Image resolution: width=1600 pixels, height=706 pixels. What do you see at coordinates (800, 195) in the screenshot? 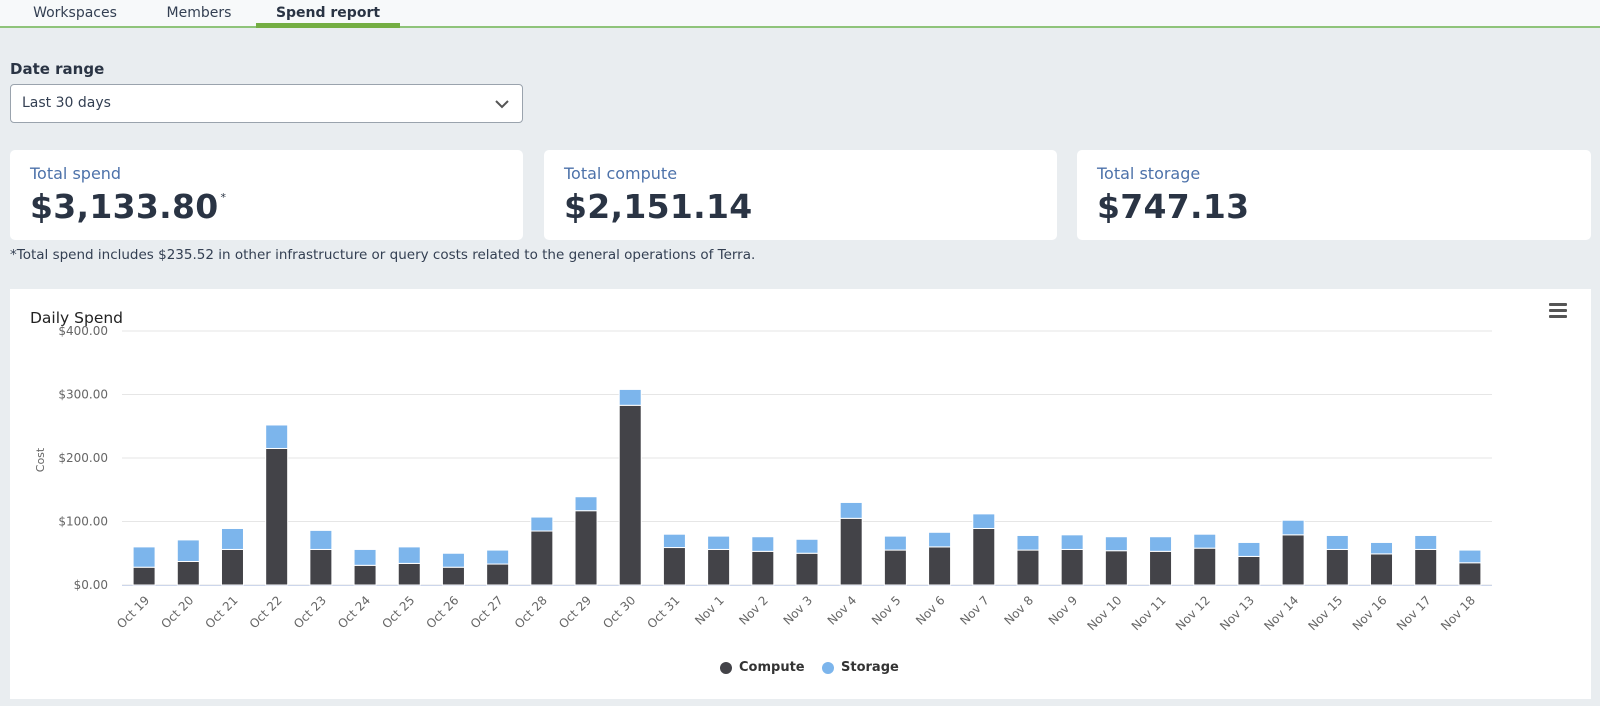
I see `total-compute-card: Total compute $2,151.14` at bounding box center [800, 195].